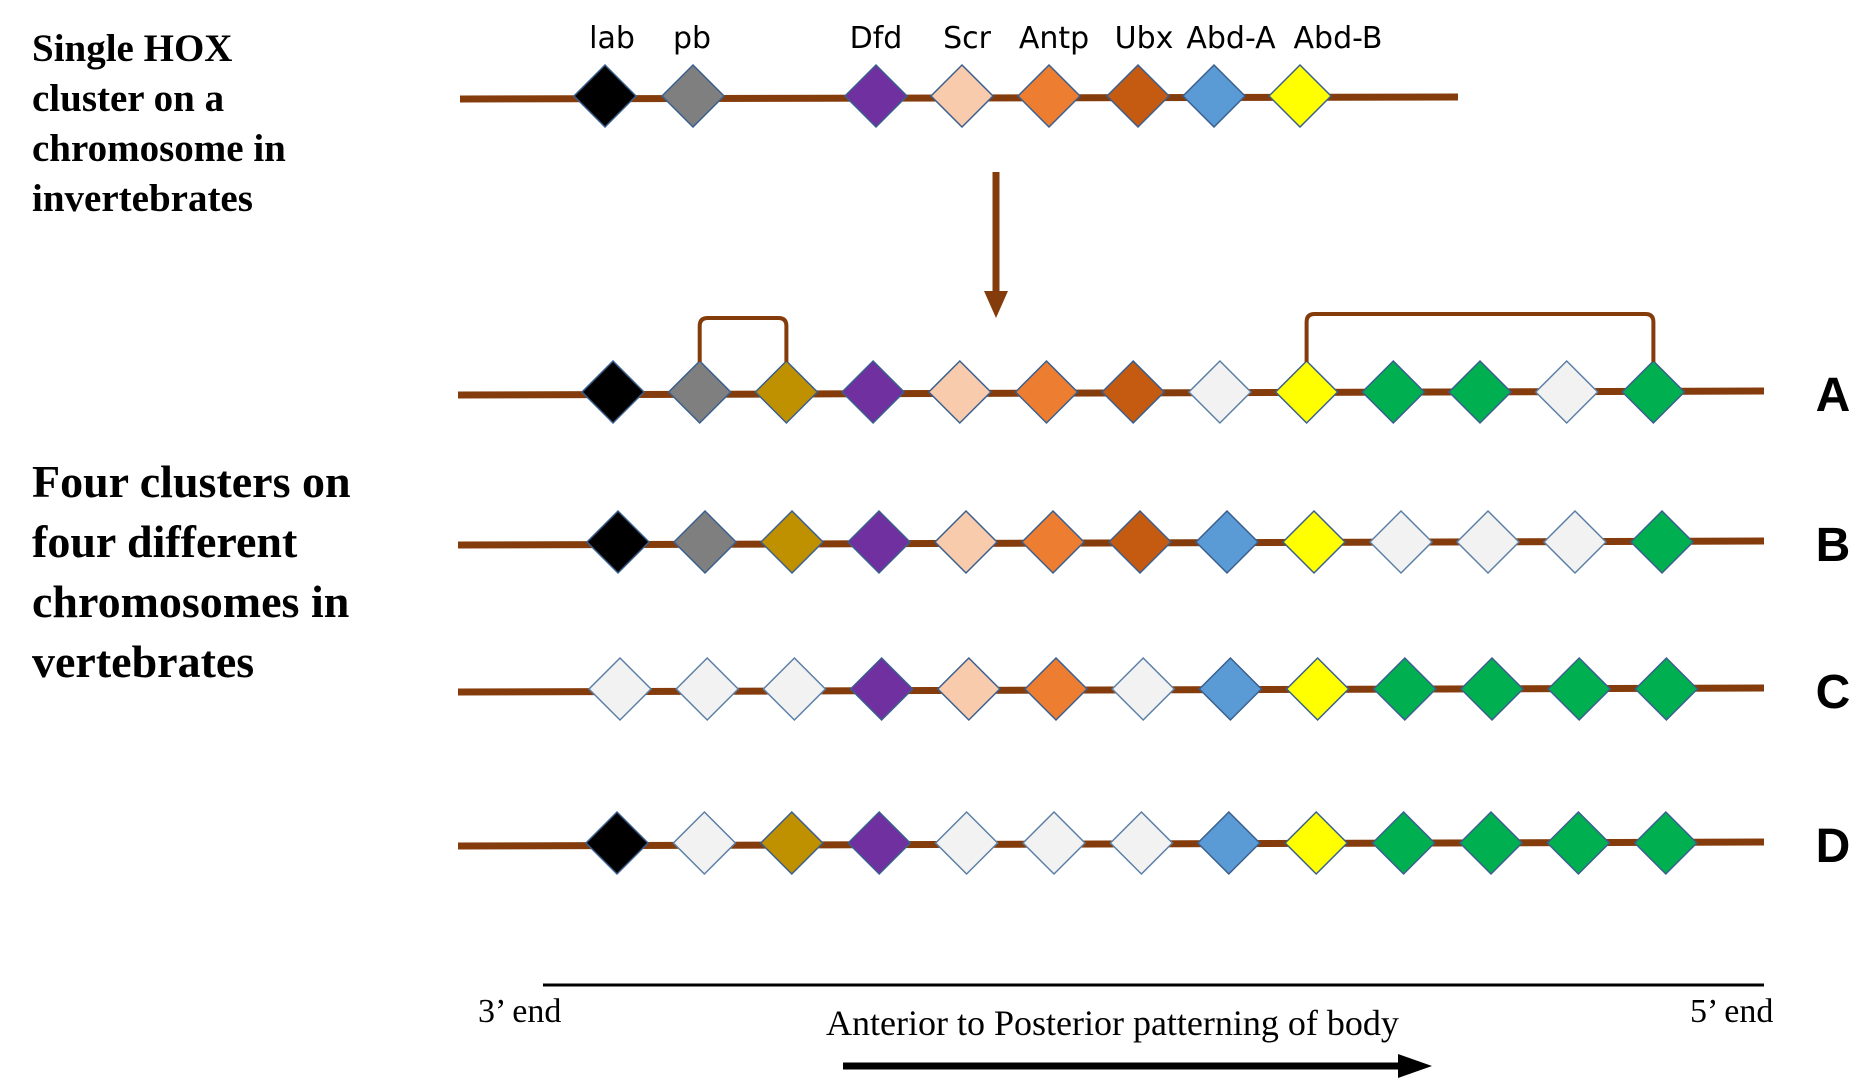  Describe the element at coordinates (967, 38) in the screenshot. I see `gene-name-scr: Scr` at that location.